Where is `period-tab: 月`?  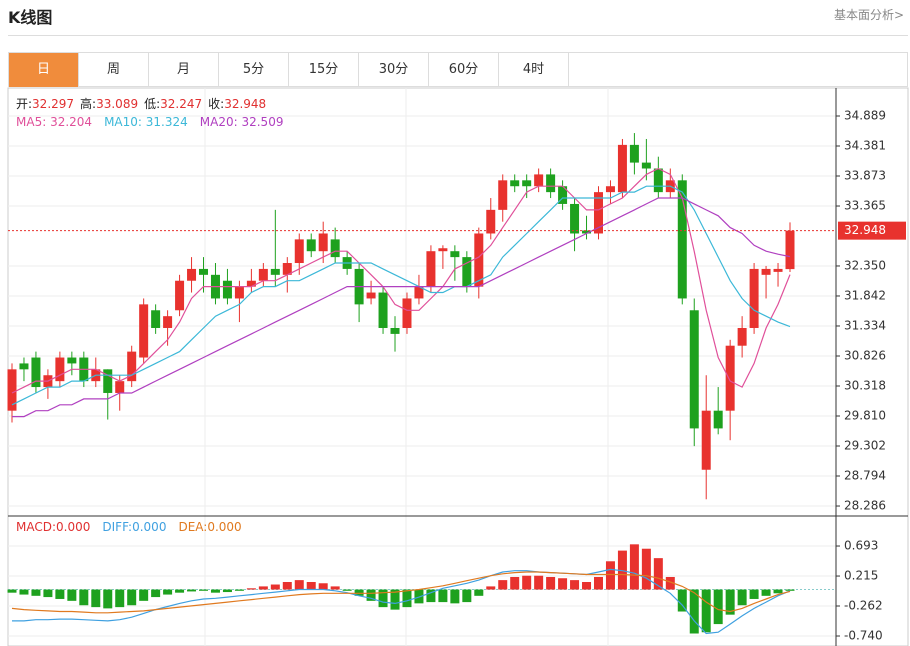
period-tab: 月 is located at coordinates (184, 70).